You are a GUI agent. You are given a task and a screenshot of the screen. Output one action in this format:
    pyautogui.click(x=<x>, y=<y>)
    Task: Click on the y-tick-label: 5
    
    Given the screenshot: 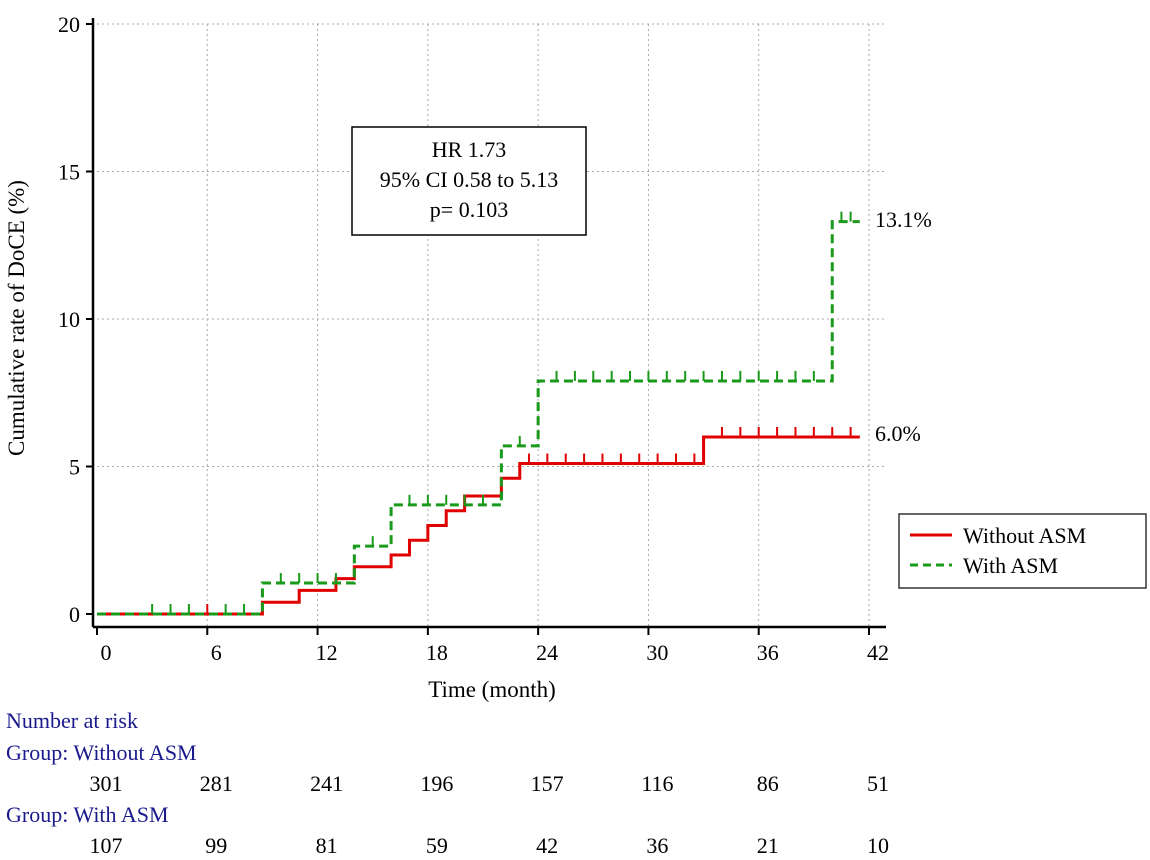 What is the action you would take?
    pyautogui.click(x=74, y=467)
    